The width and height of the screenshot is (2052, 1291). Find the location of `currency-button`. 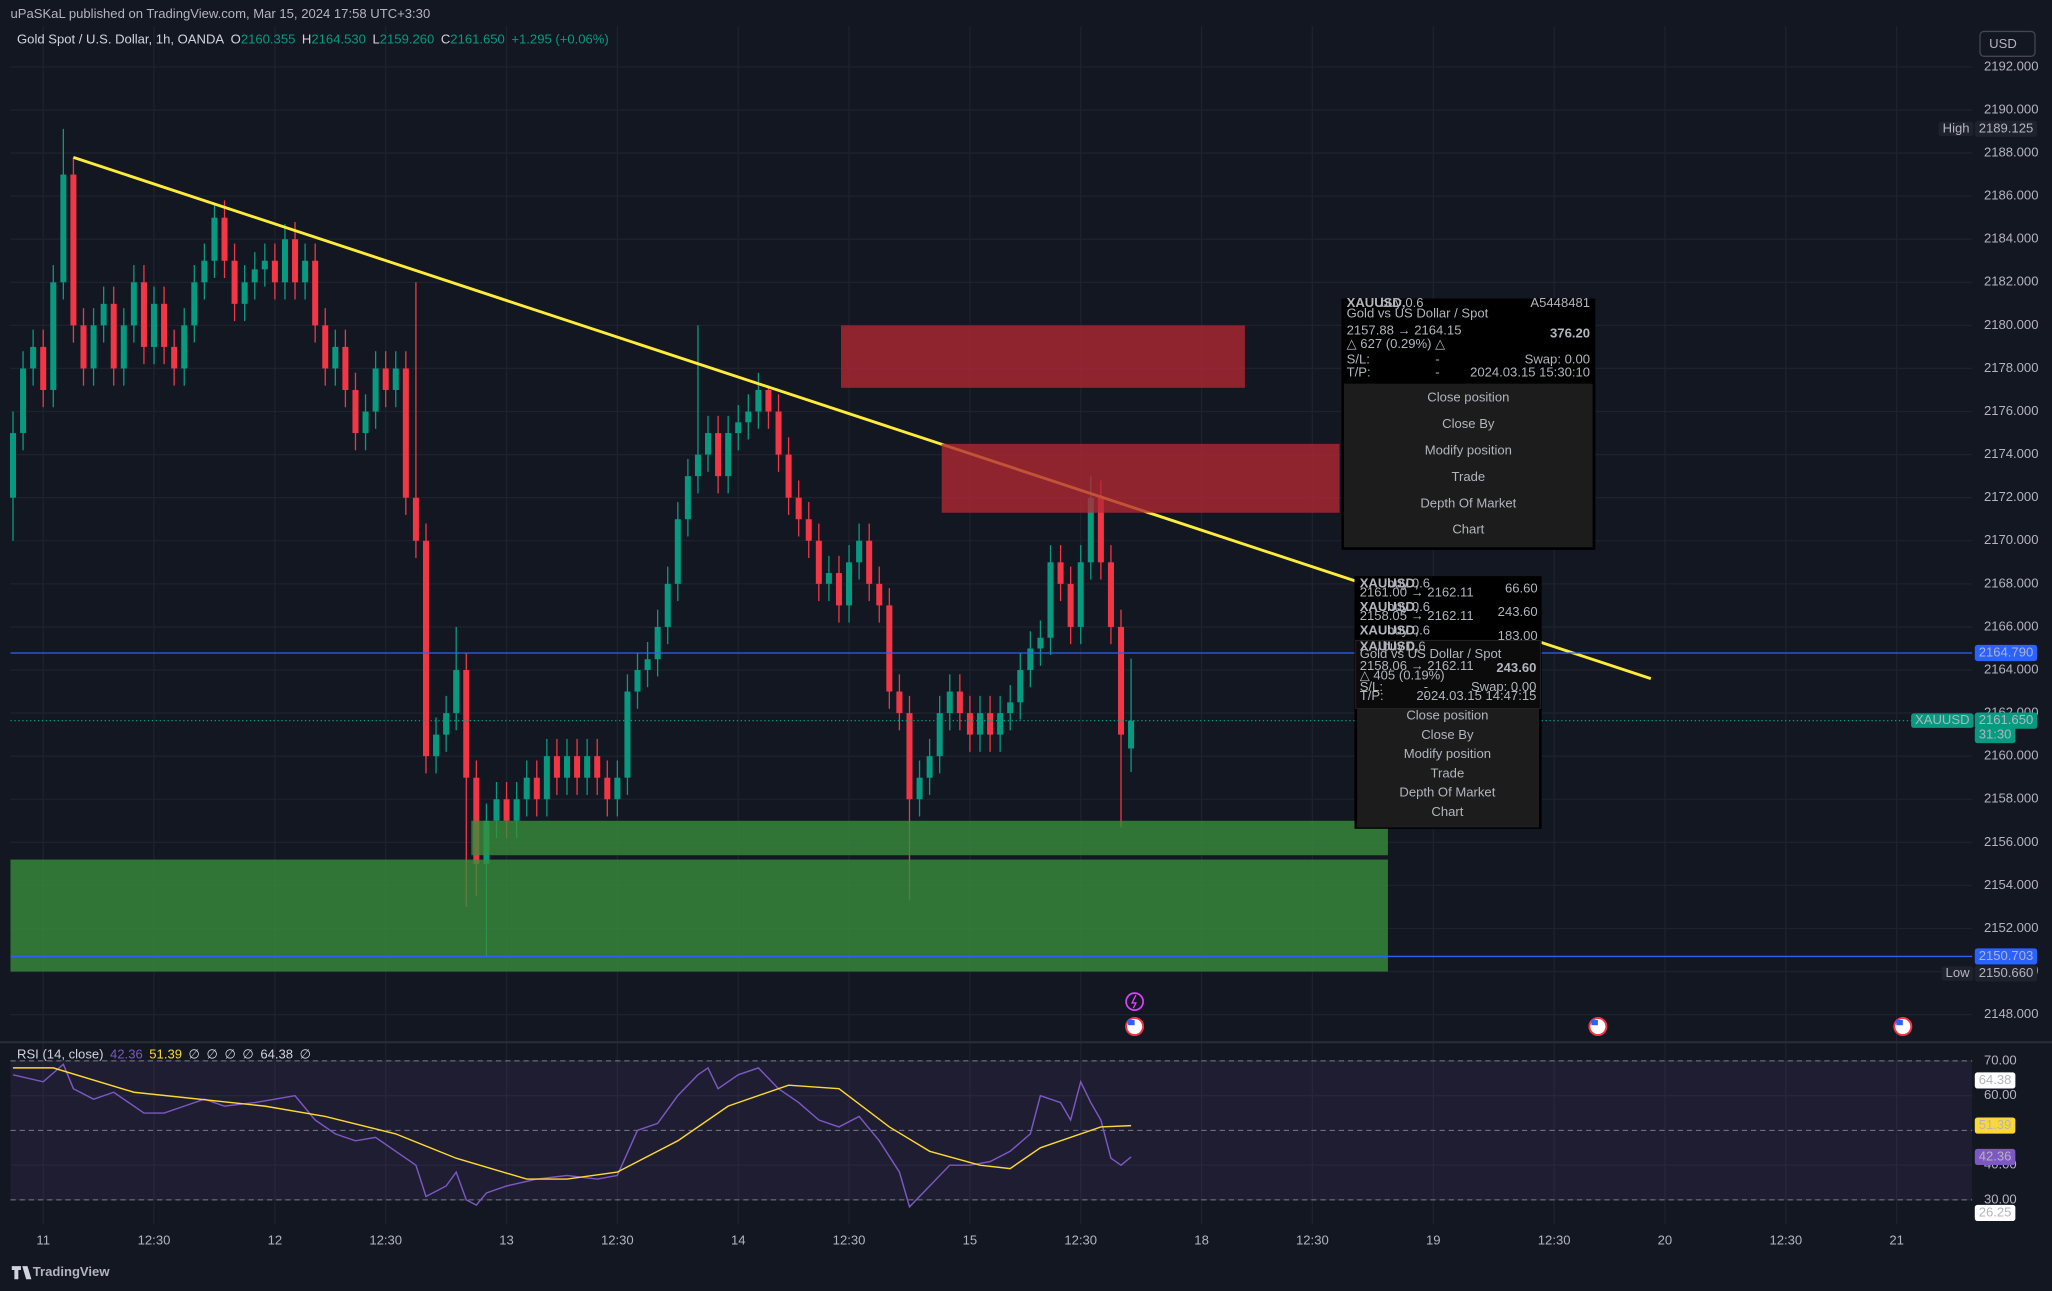

currency-button is located at coordinates (2007, 43).